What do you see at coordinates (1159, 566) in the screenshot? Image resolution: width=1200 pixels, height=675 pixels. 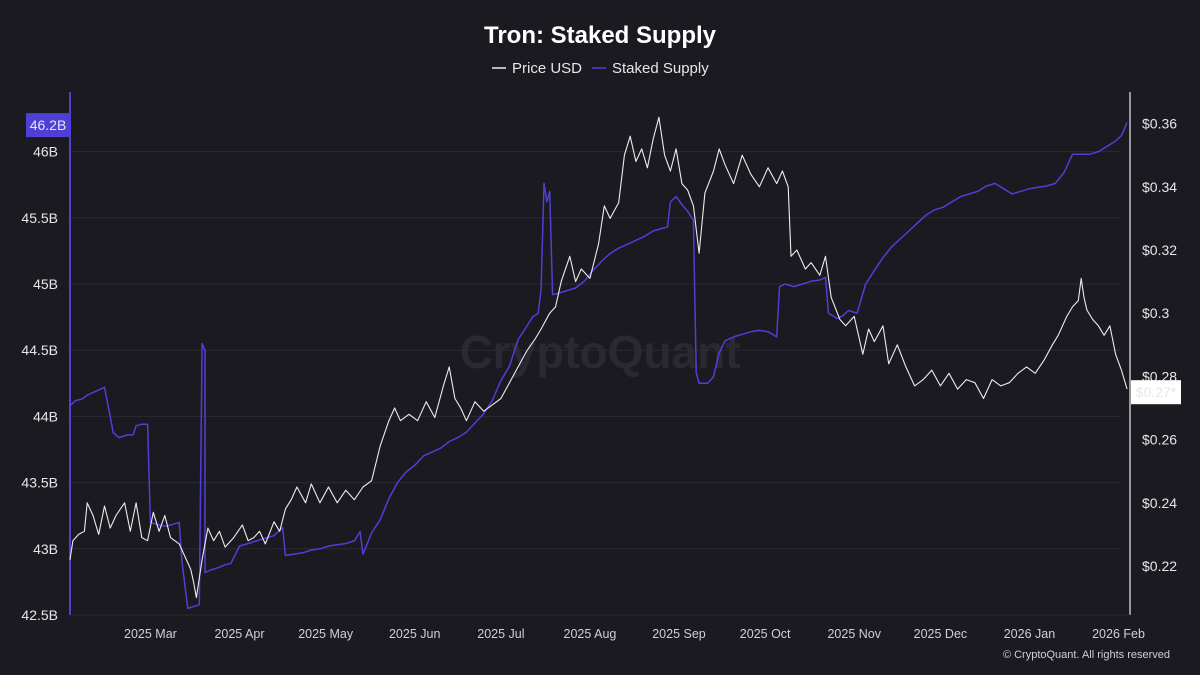 I see `right-tick-label: $0.22` at bounding box center [1159, 566].